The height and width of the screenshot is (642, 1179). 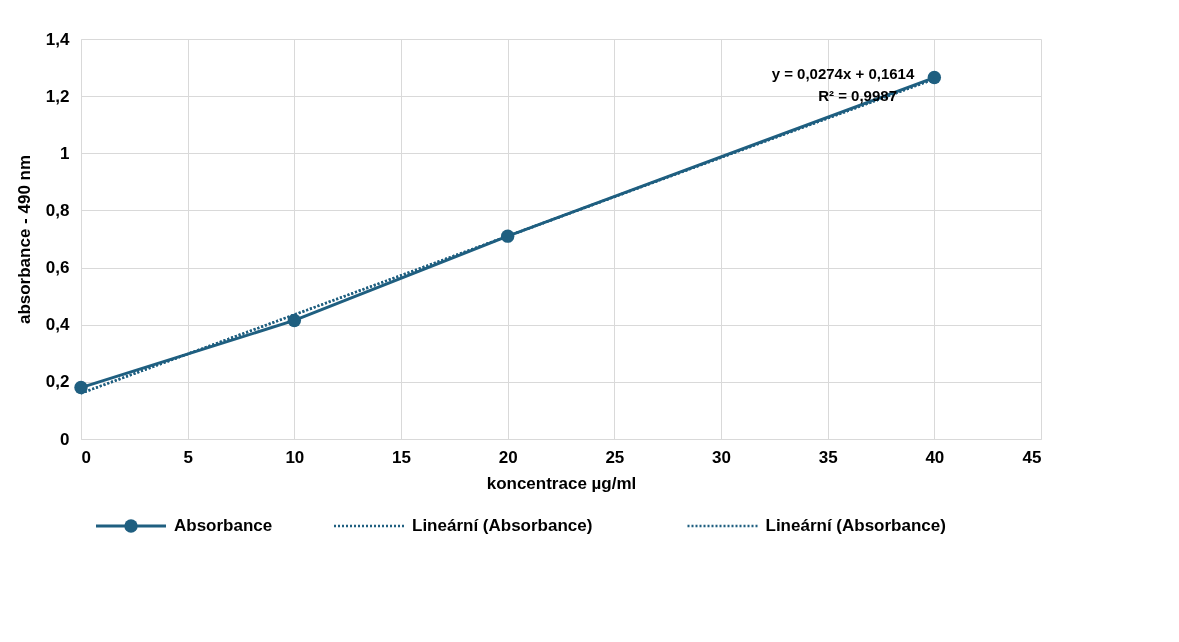 What do you see at coordinates (295, 457) in the screenshot?
I see `x-tick-label: 10` at bounding box center [295, 457].